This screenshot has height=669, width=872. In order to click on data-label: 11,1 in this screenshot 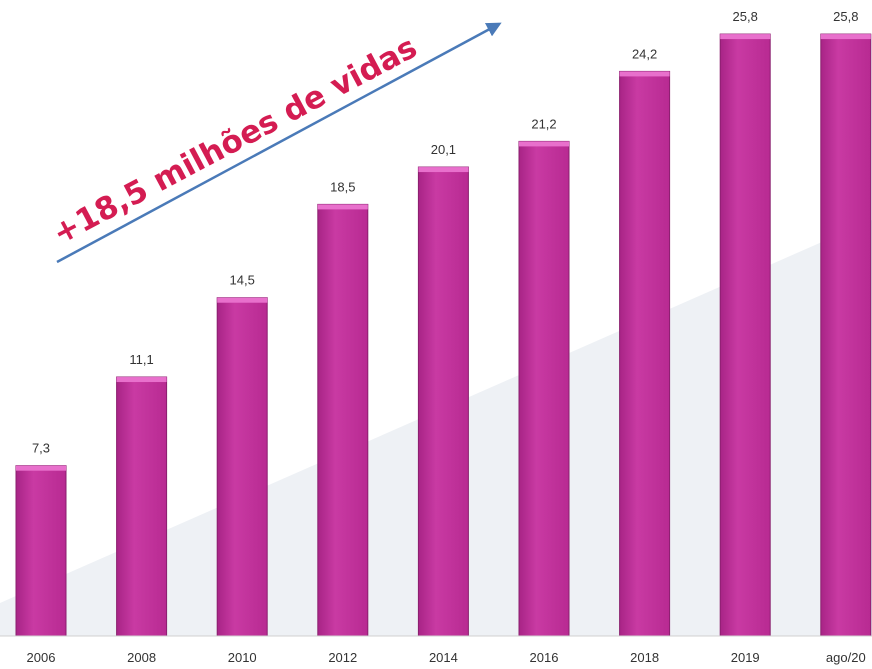, I will do `click(141, 359)`.